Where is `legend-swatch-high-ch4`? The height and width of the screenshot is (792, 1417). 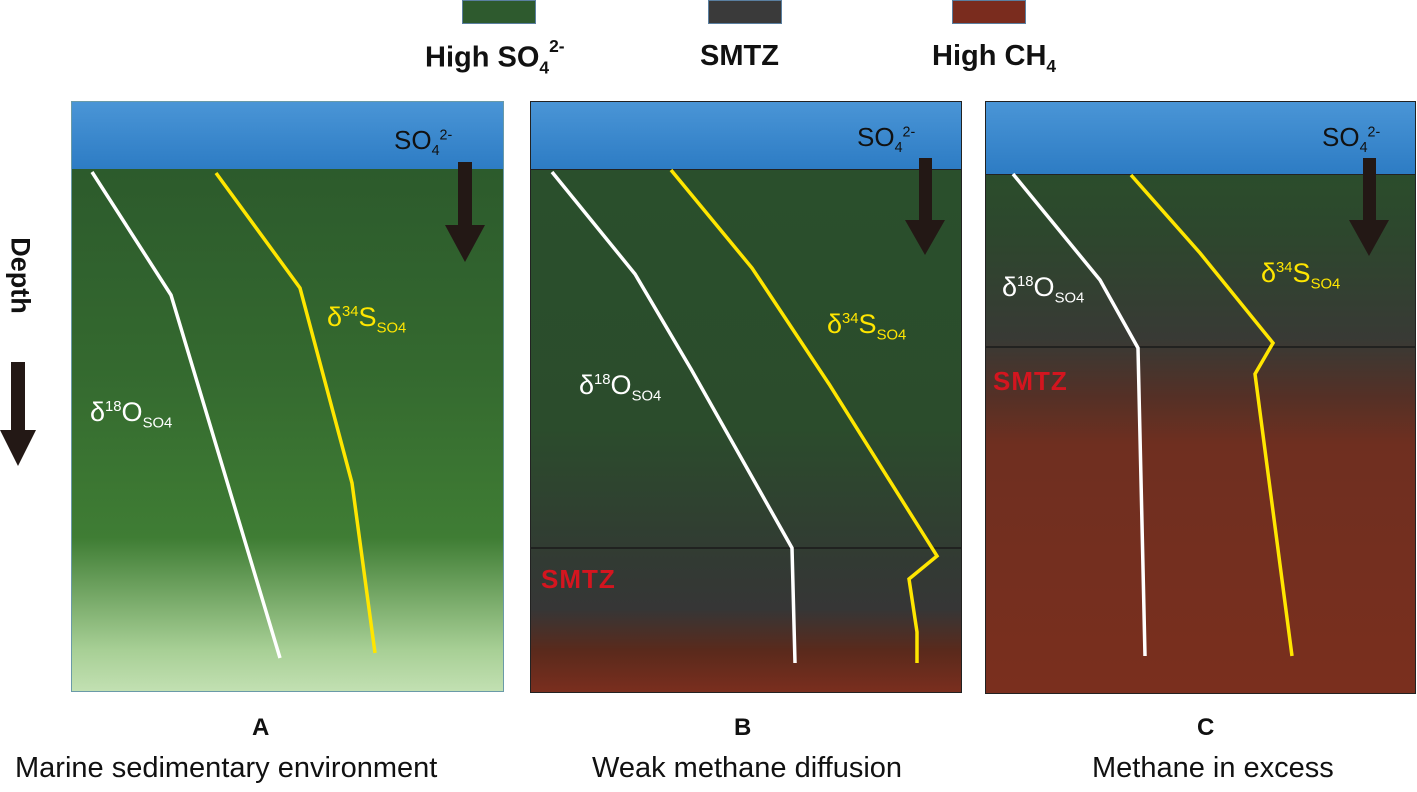
legend-swatch-high-ch4 is located at coordinates (989, 12).